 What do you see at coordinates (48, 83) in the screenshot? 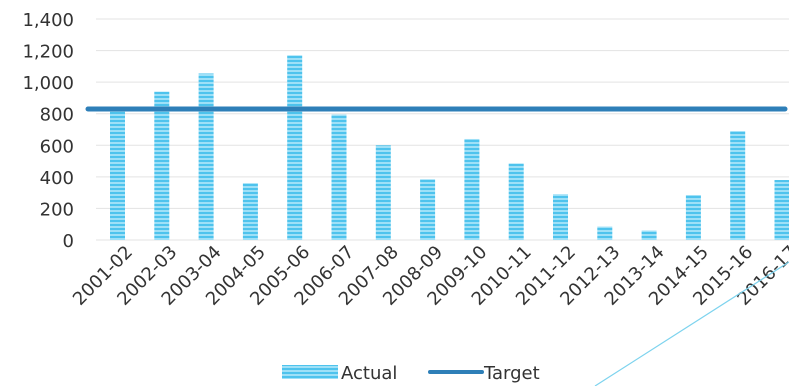
I see `y-tick-label: 1,000` at bounding box center [48, 83].